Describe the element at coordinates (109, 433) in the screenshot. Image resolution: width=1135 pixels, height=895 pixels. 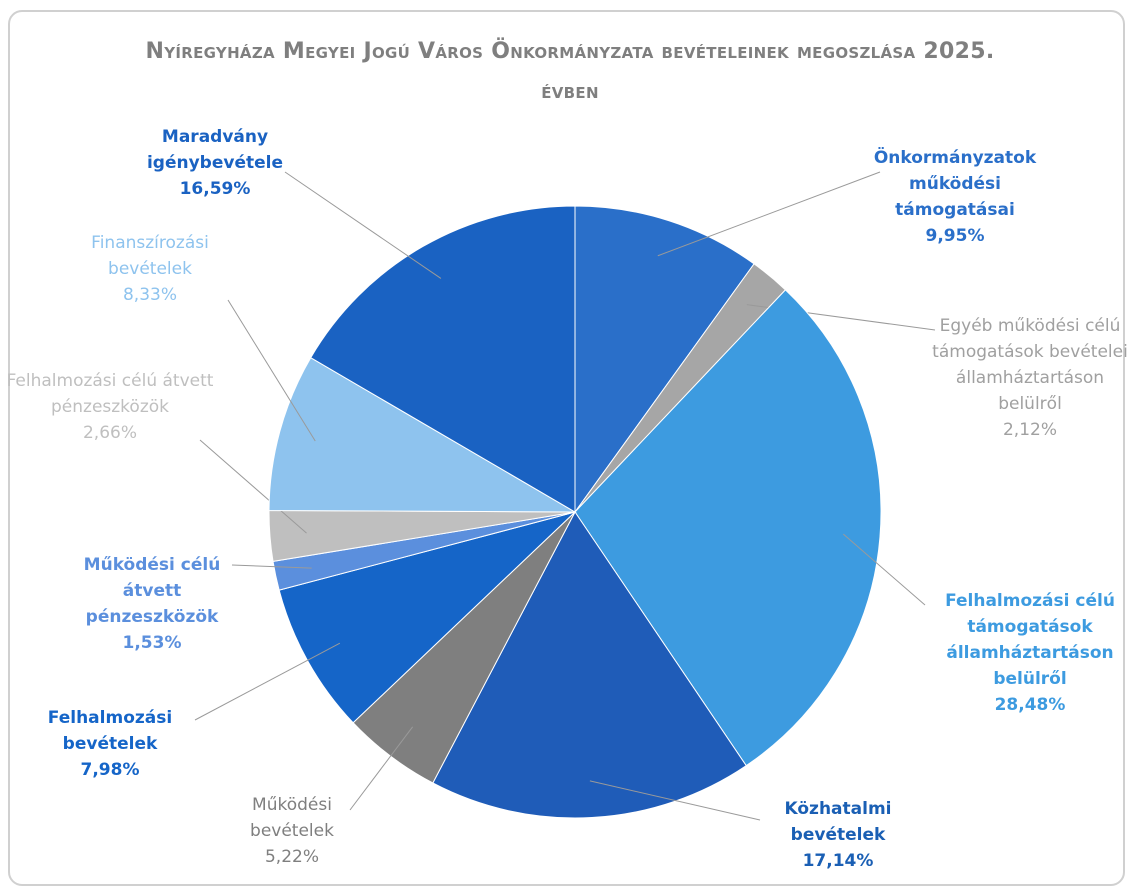
I see `value-label: 2,66%` at that location.